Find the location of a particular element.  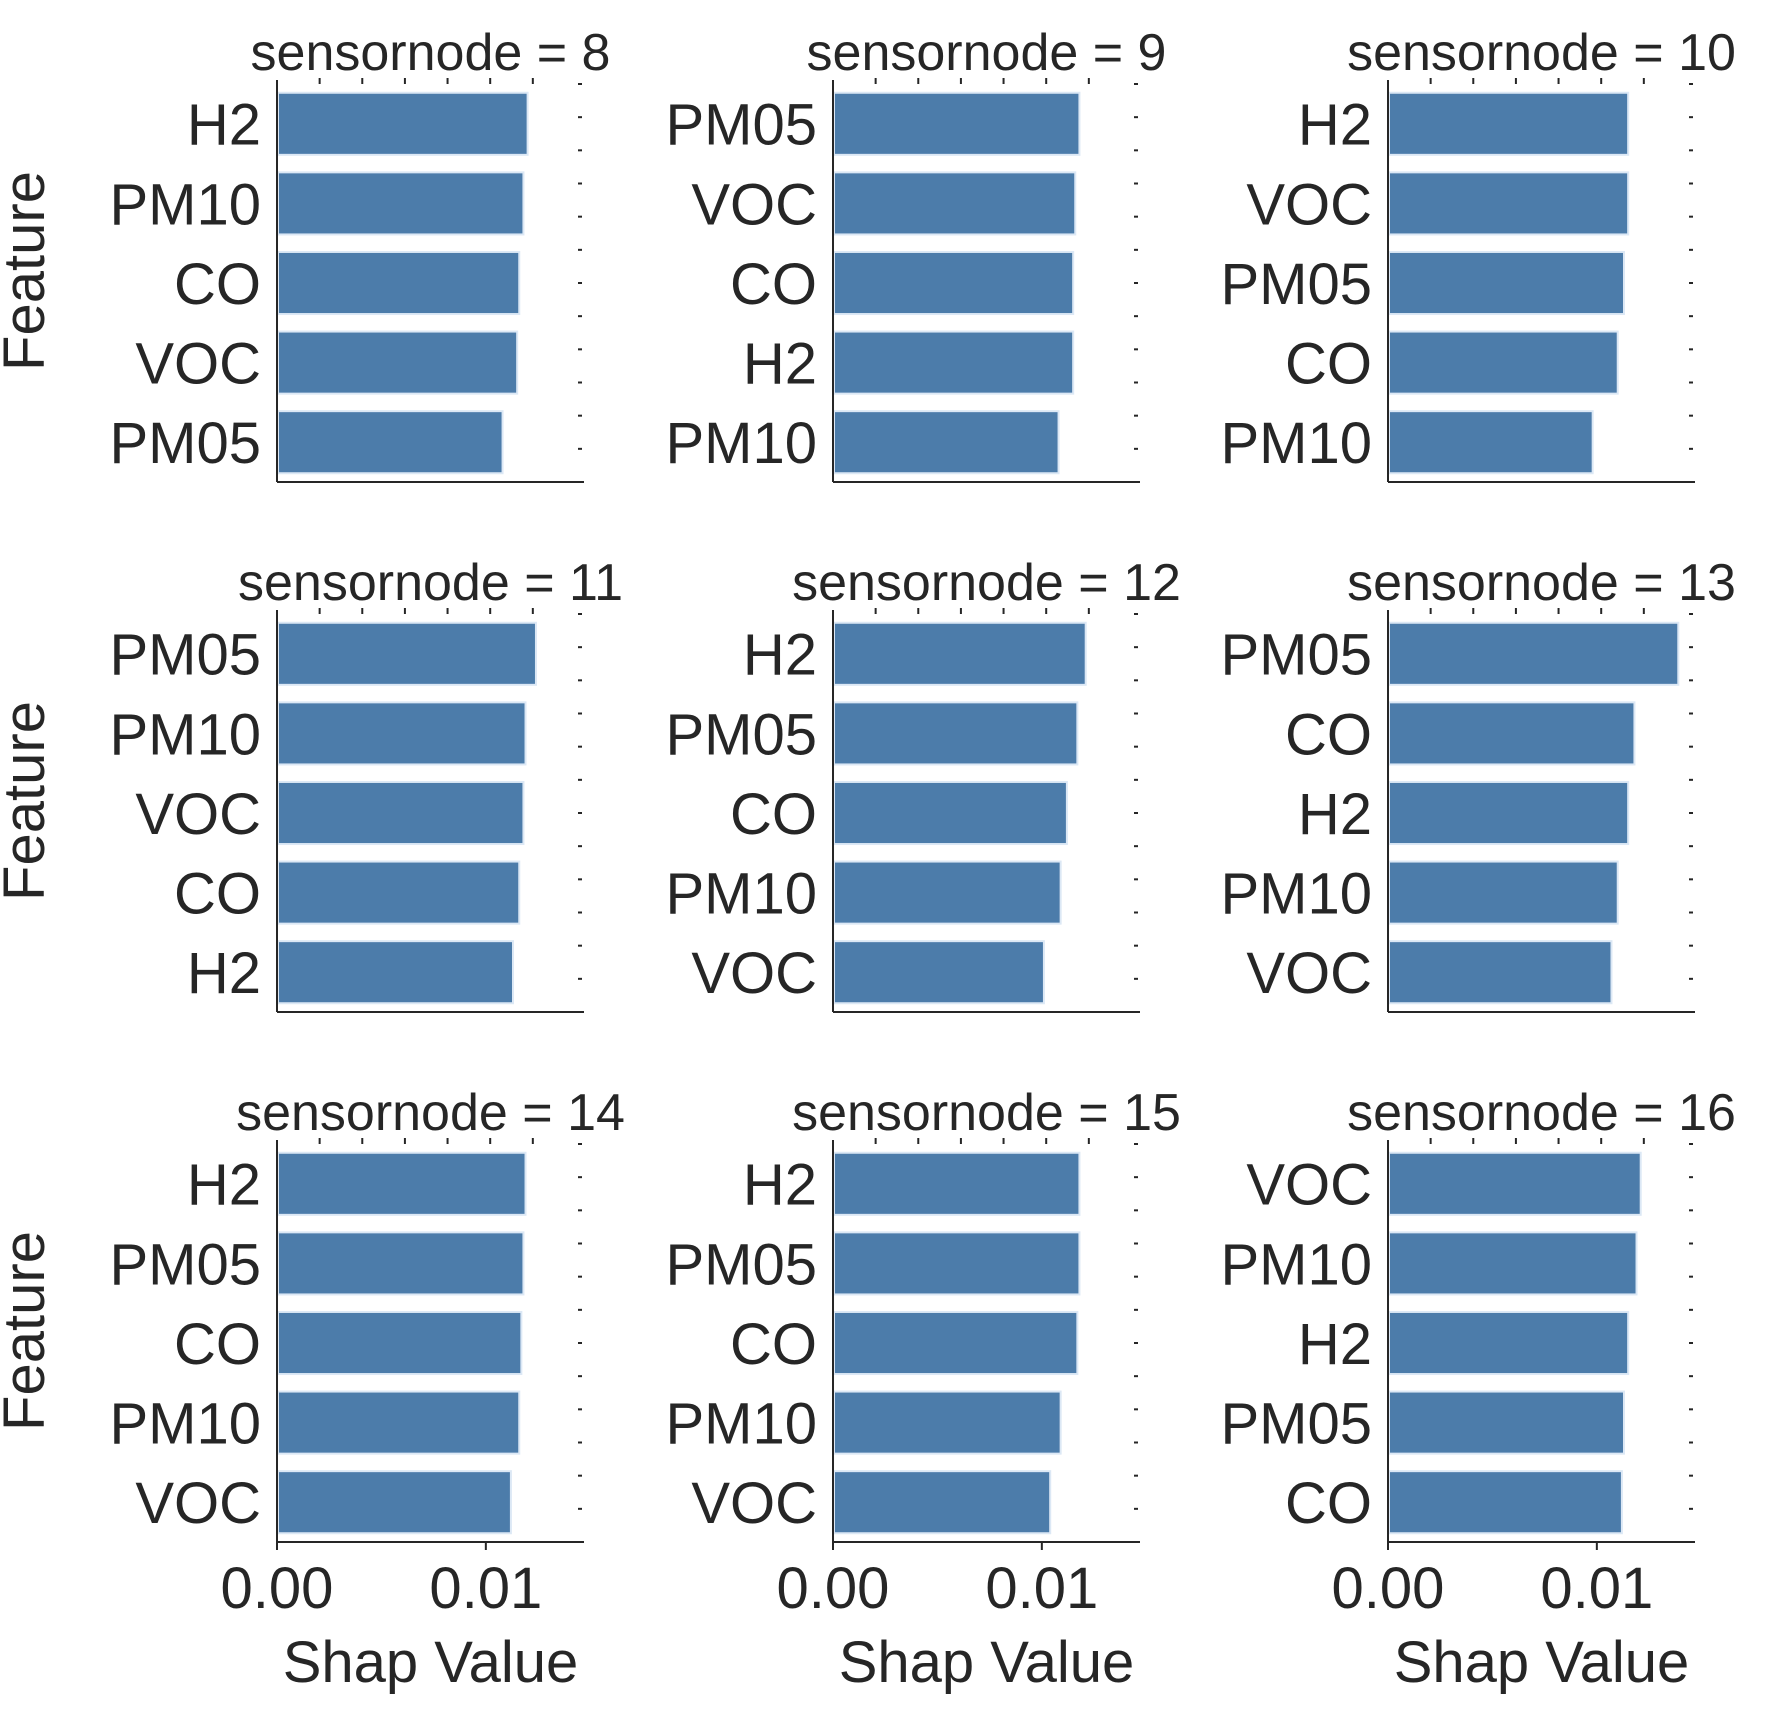

panel-9-bar-h2 is located at coordinates (1509, 1343).